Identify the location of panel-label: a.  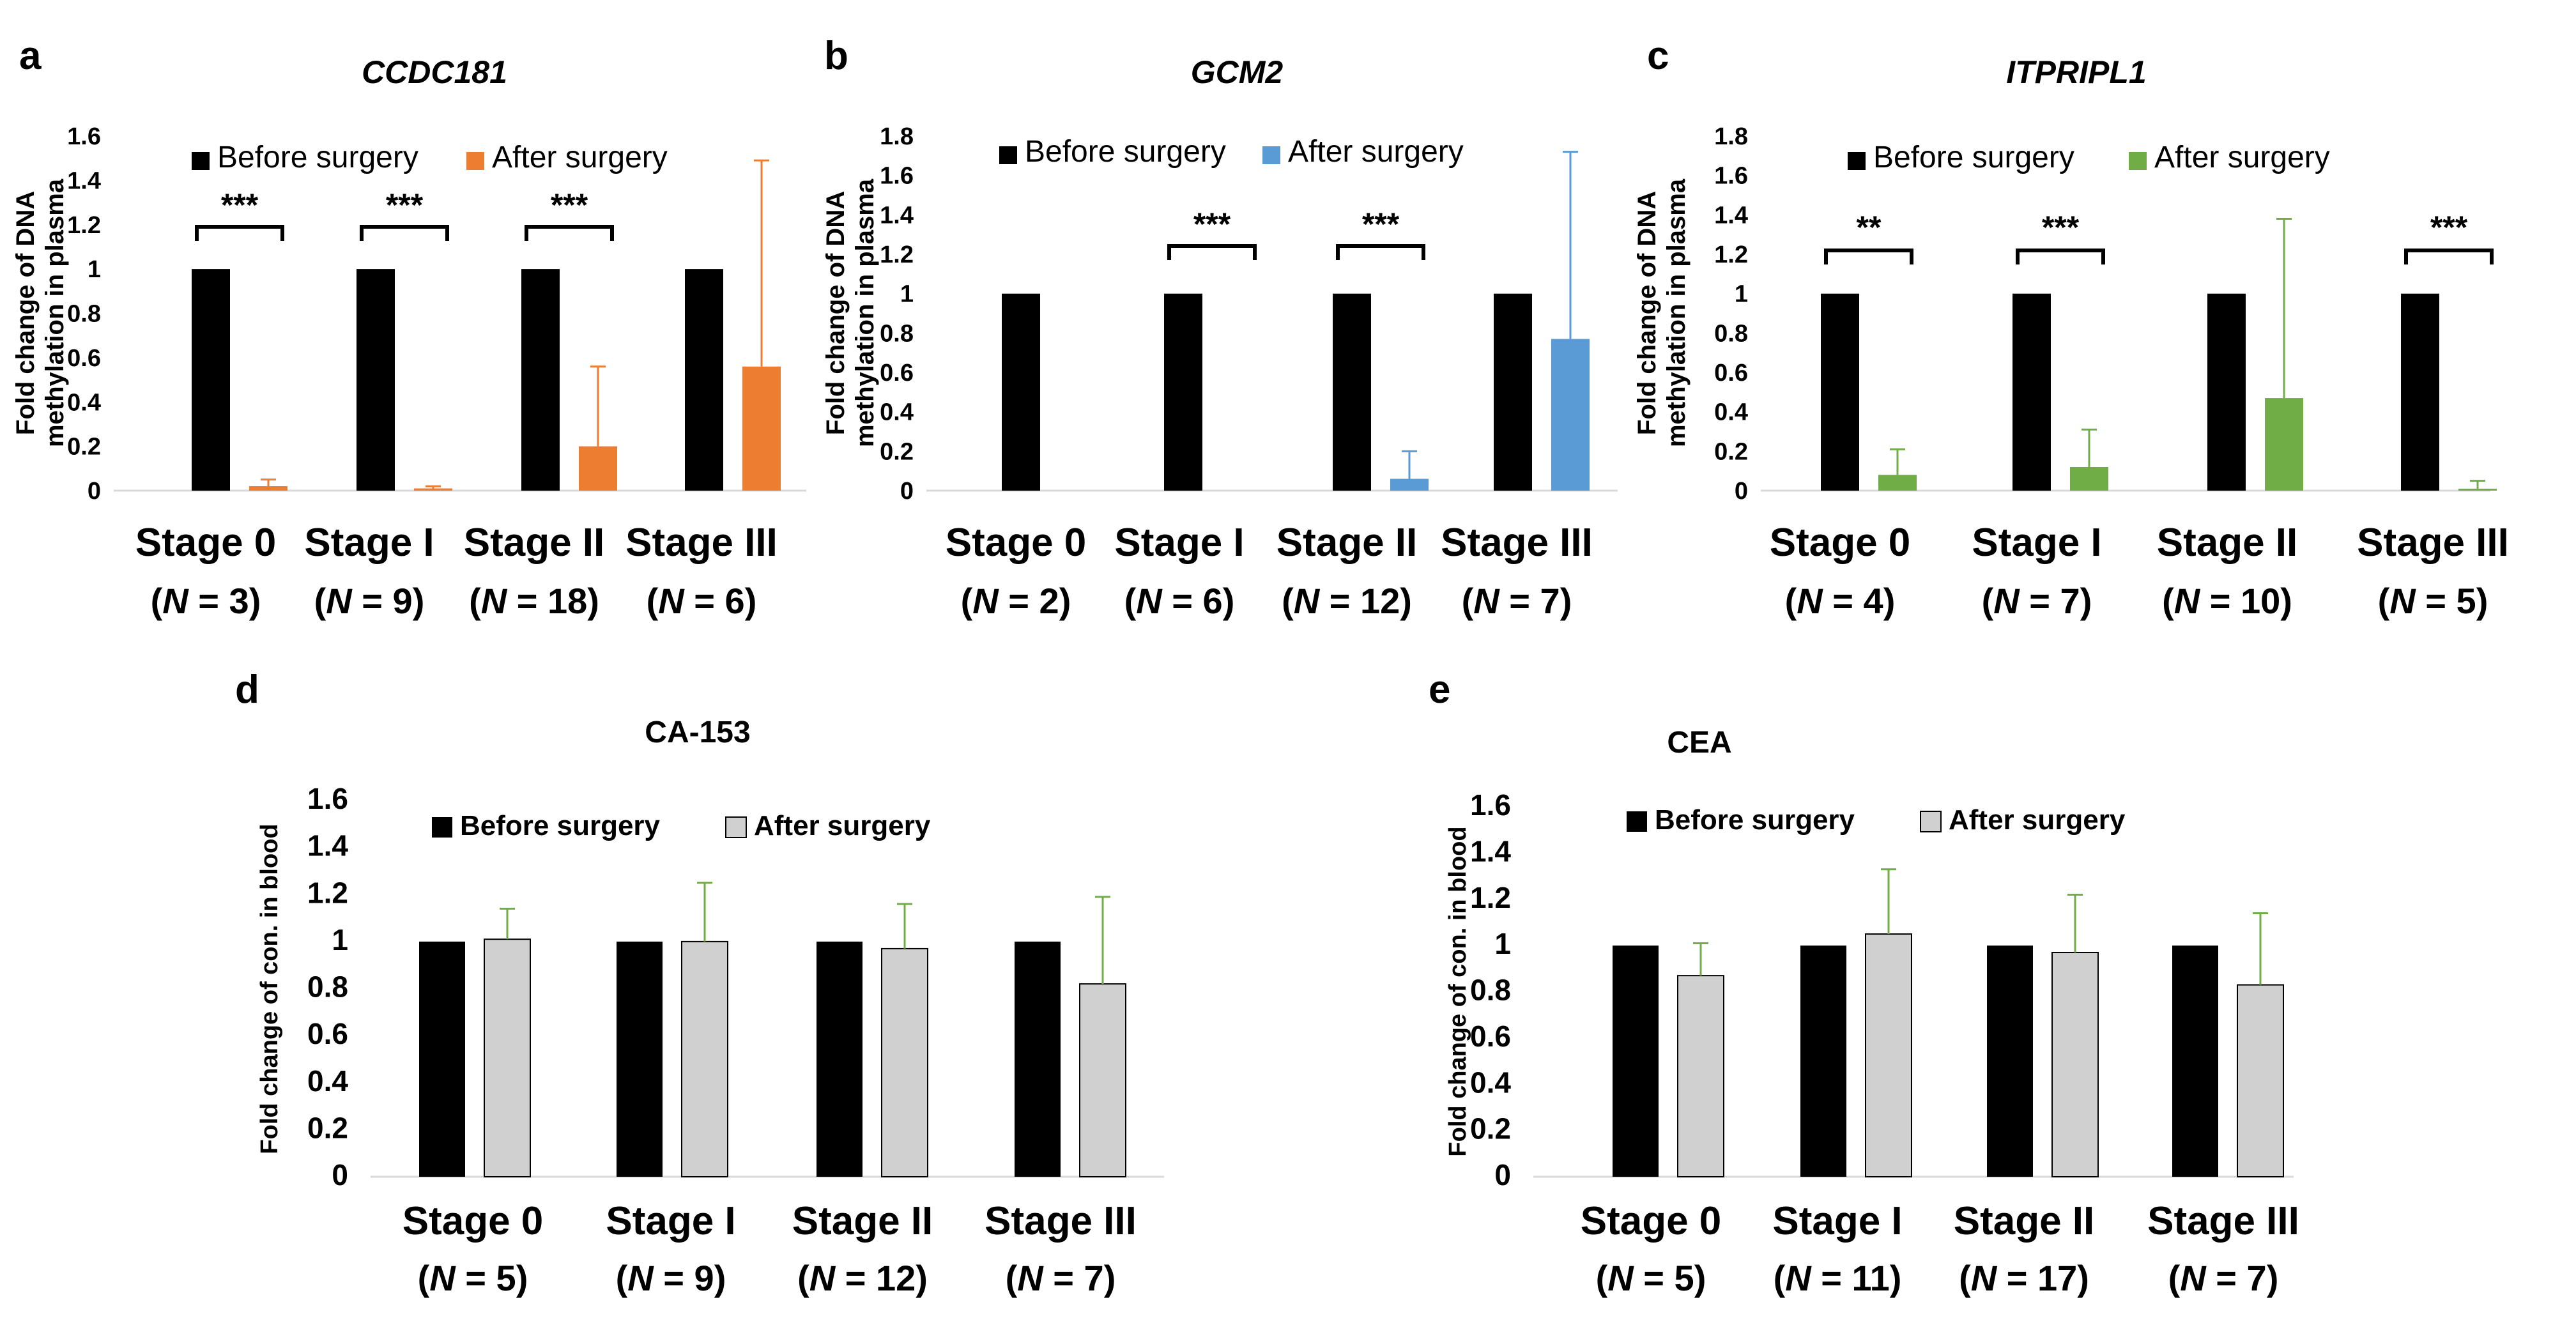
(30, 56).